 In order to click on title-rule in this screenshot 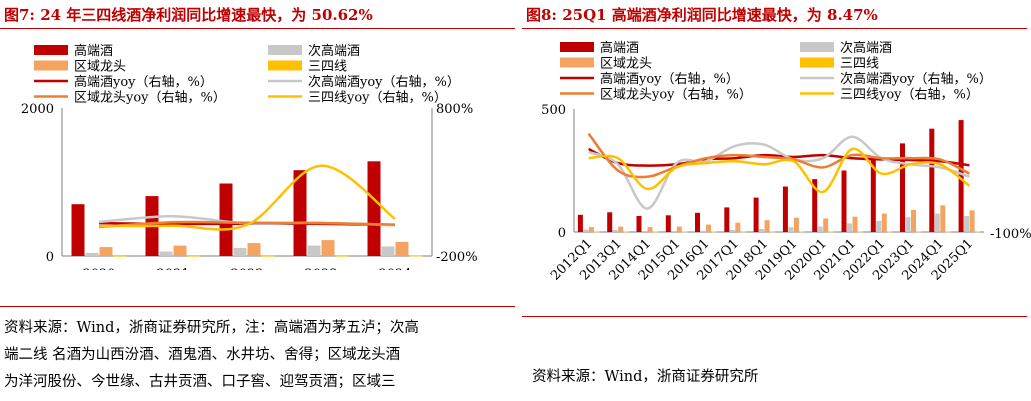, I will do `click(774, 28)`.